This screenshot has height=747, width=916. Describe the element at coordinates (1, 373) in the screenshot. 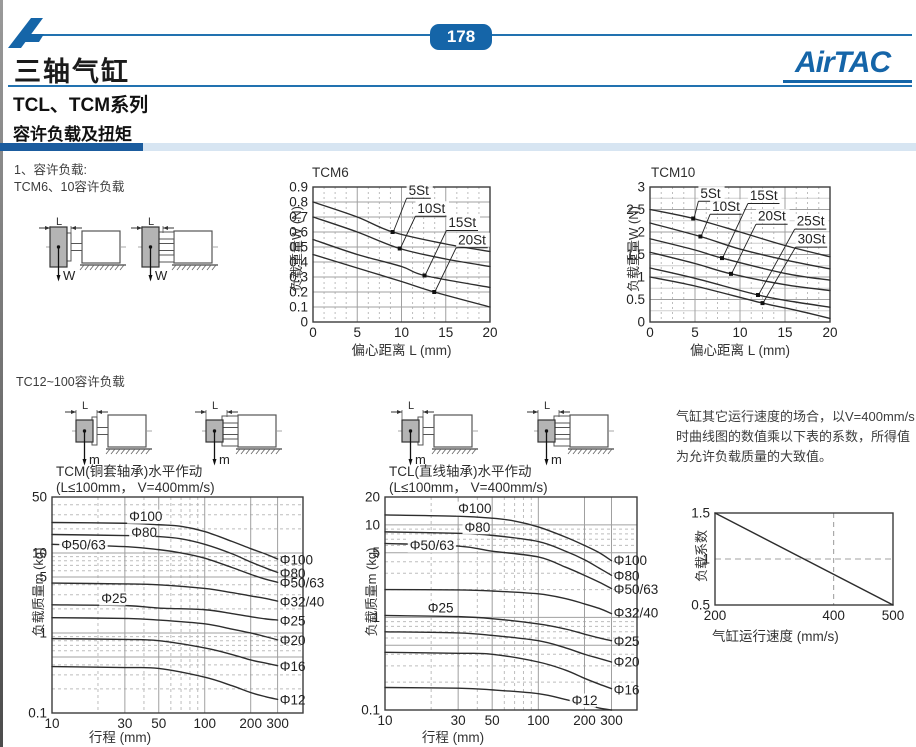

I see `scan-edge` at that location.